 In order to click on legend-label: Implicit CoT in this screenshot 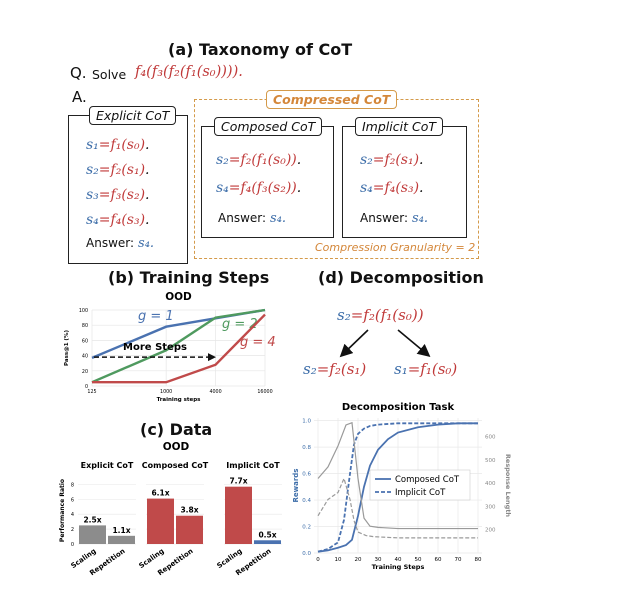, I will do `click(420, 493)`.